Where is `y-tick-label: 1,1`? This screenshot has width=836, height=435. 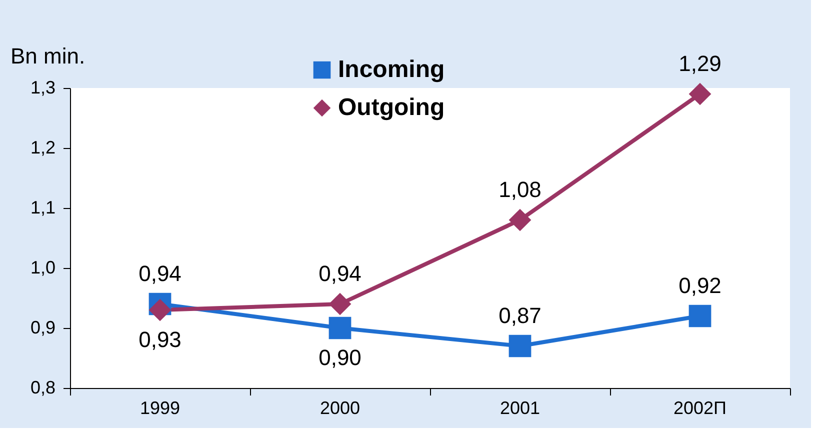 y-tick-label: 1,1 is located at coordinates (43, 208).